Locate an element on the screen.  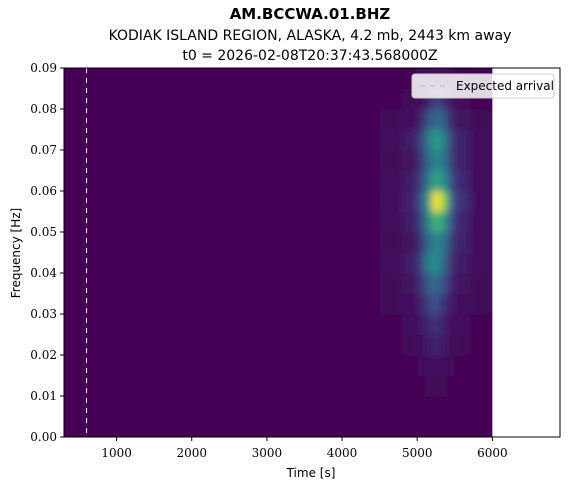
y-axis-label: Frequency [Hz] is located at coordinates (16, 253).